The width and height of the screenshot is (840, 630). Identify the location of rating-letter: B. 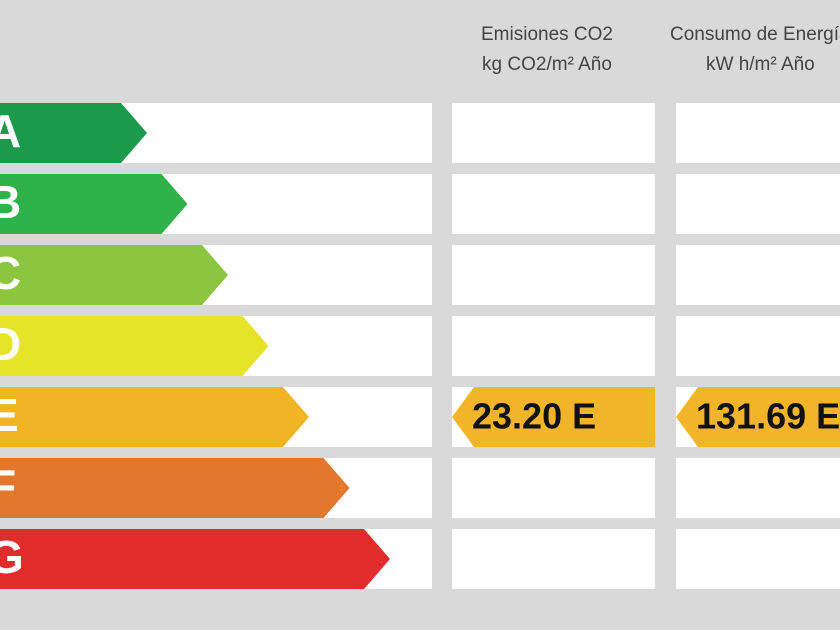
(10, 202).